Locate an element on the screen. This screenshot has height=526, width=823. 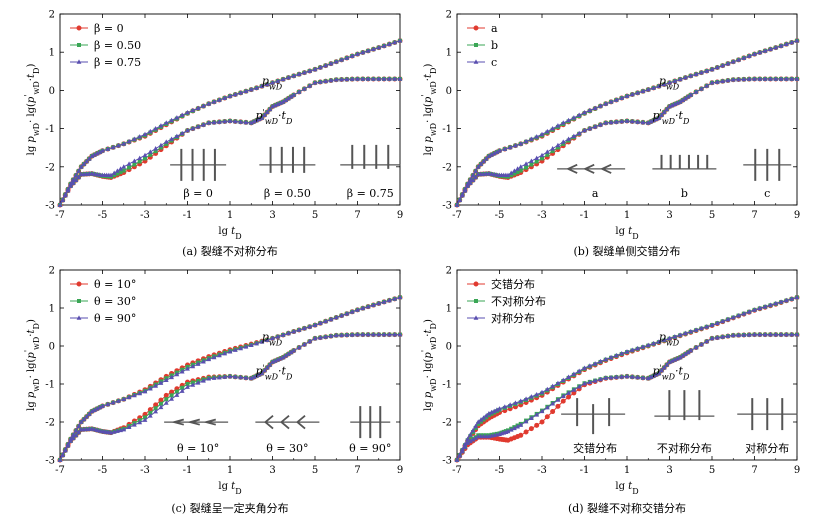
schematic-label: β = 0.50 is located at coordinates (287, 193).